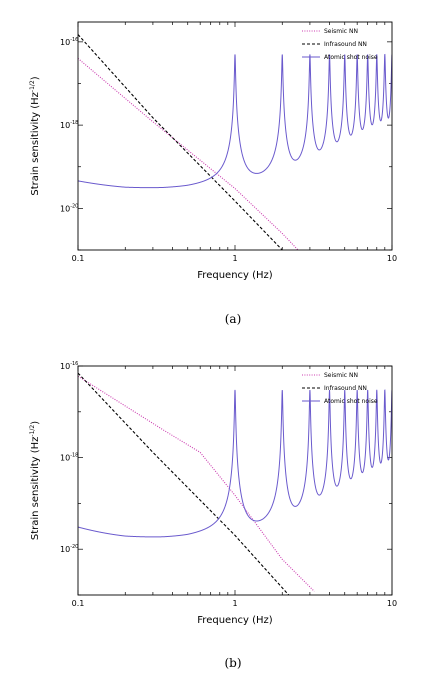 This screenshot has height=686, width=436. What do you see at coordinates (232, 663) in the screenshot?
I see `figure-caption: (b)` at bounding box center [232, 663].